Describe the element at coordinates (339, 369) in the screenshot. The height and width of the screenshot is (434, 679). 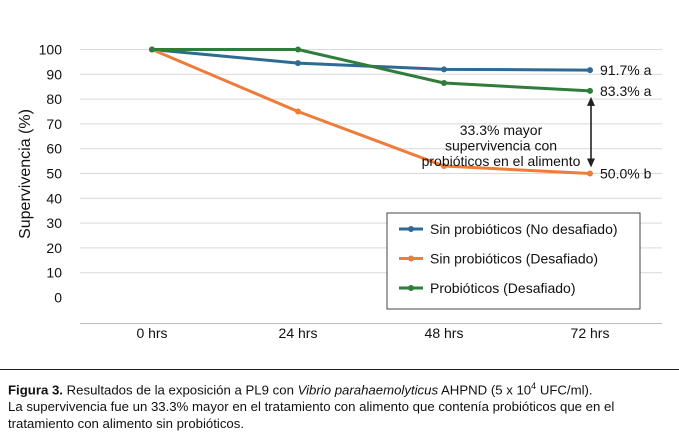
I see `caption-rule` at that location.